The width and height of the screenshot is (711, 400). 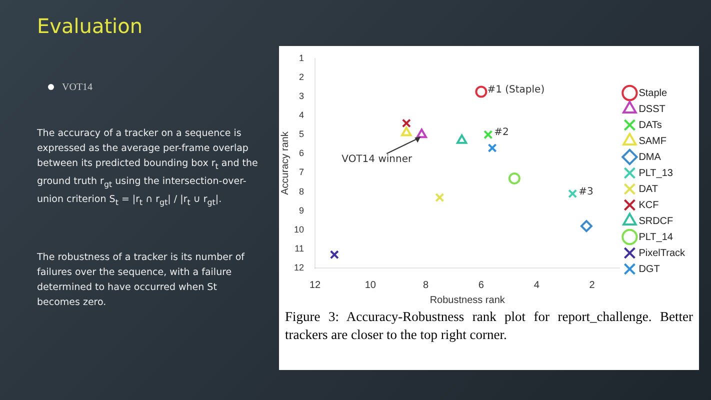 I want to click on legend-label: DMA, so click(x=650, y=157).